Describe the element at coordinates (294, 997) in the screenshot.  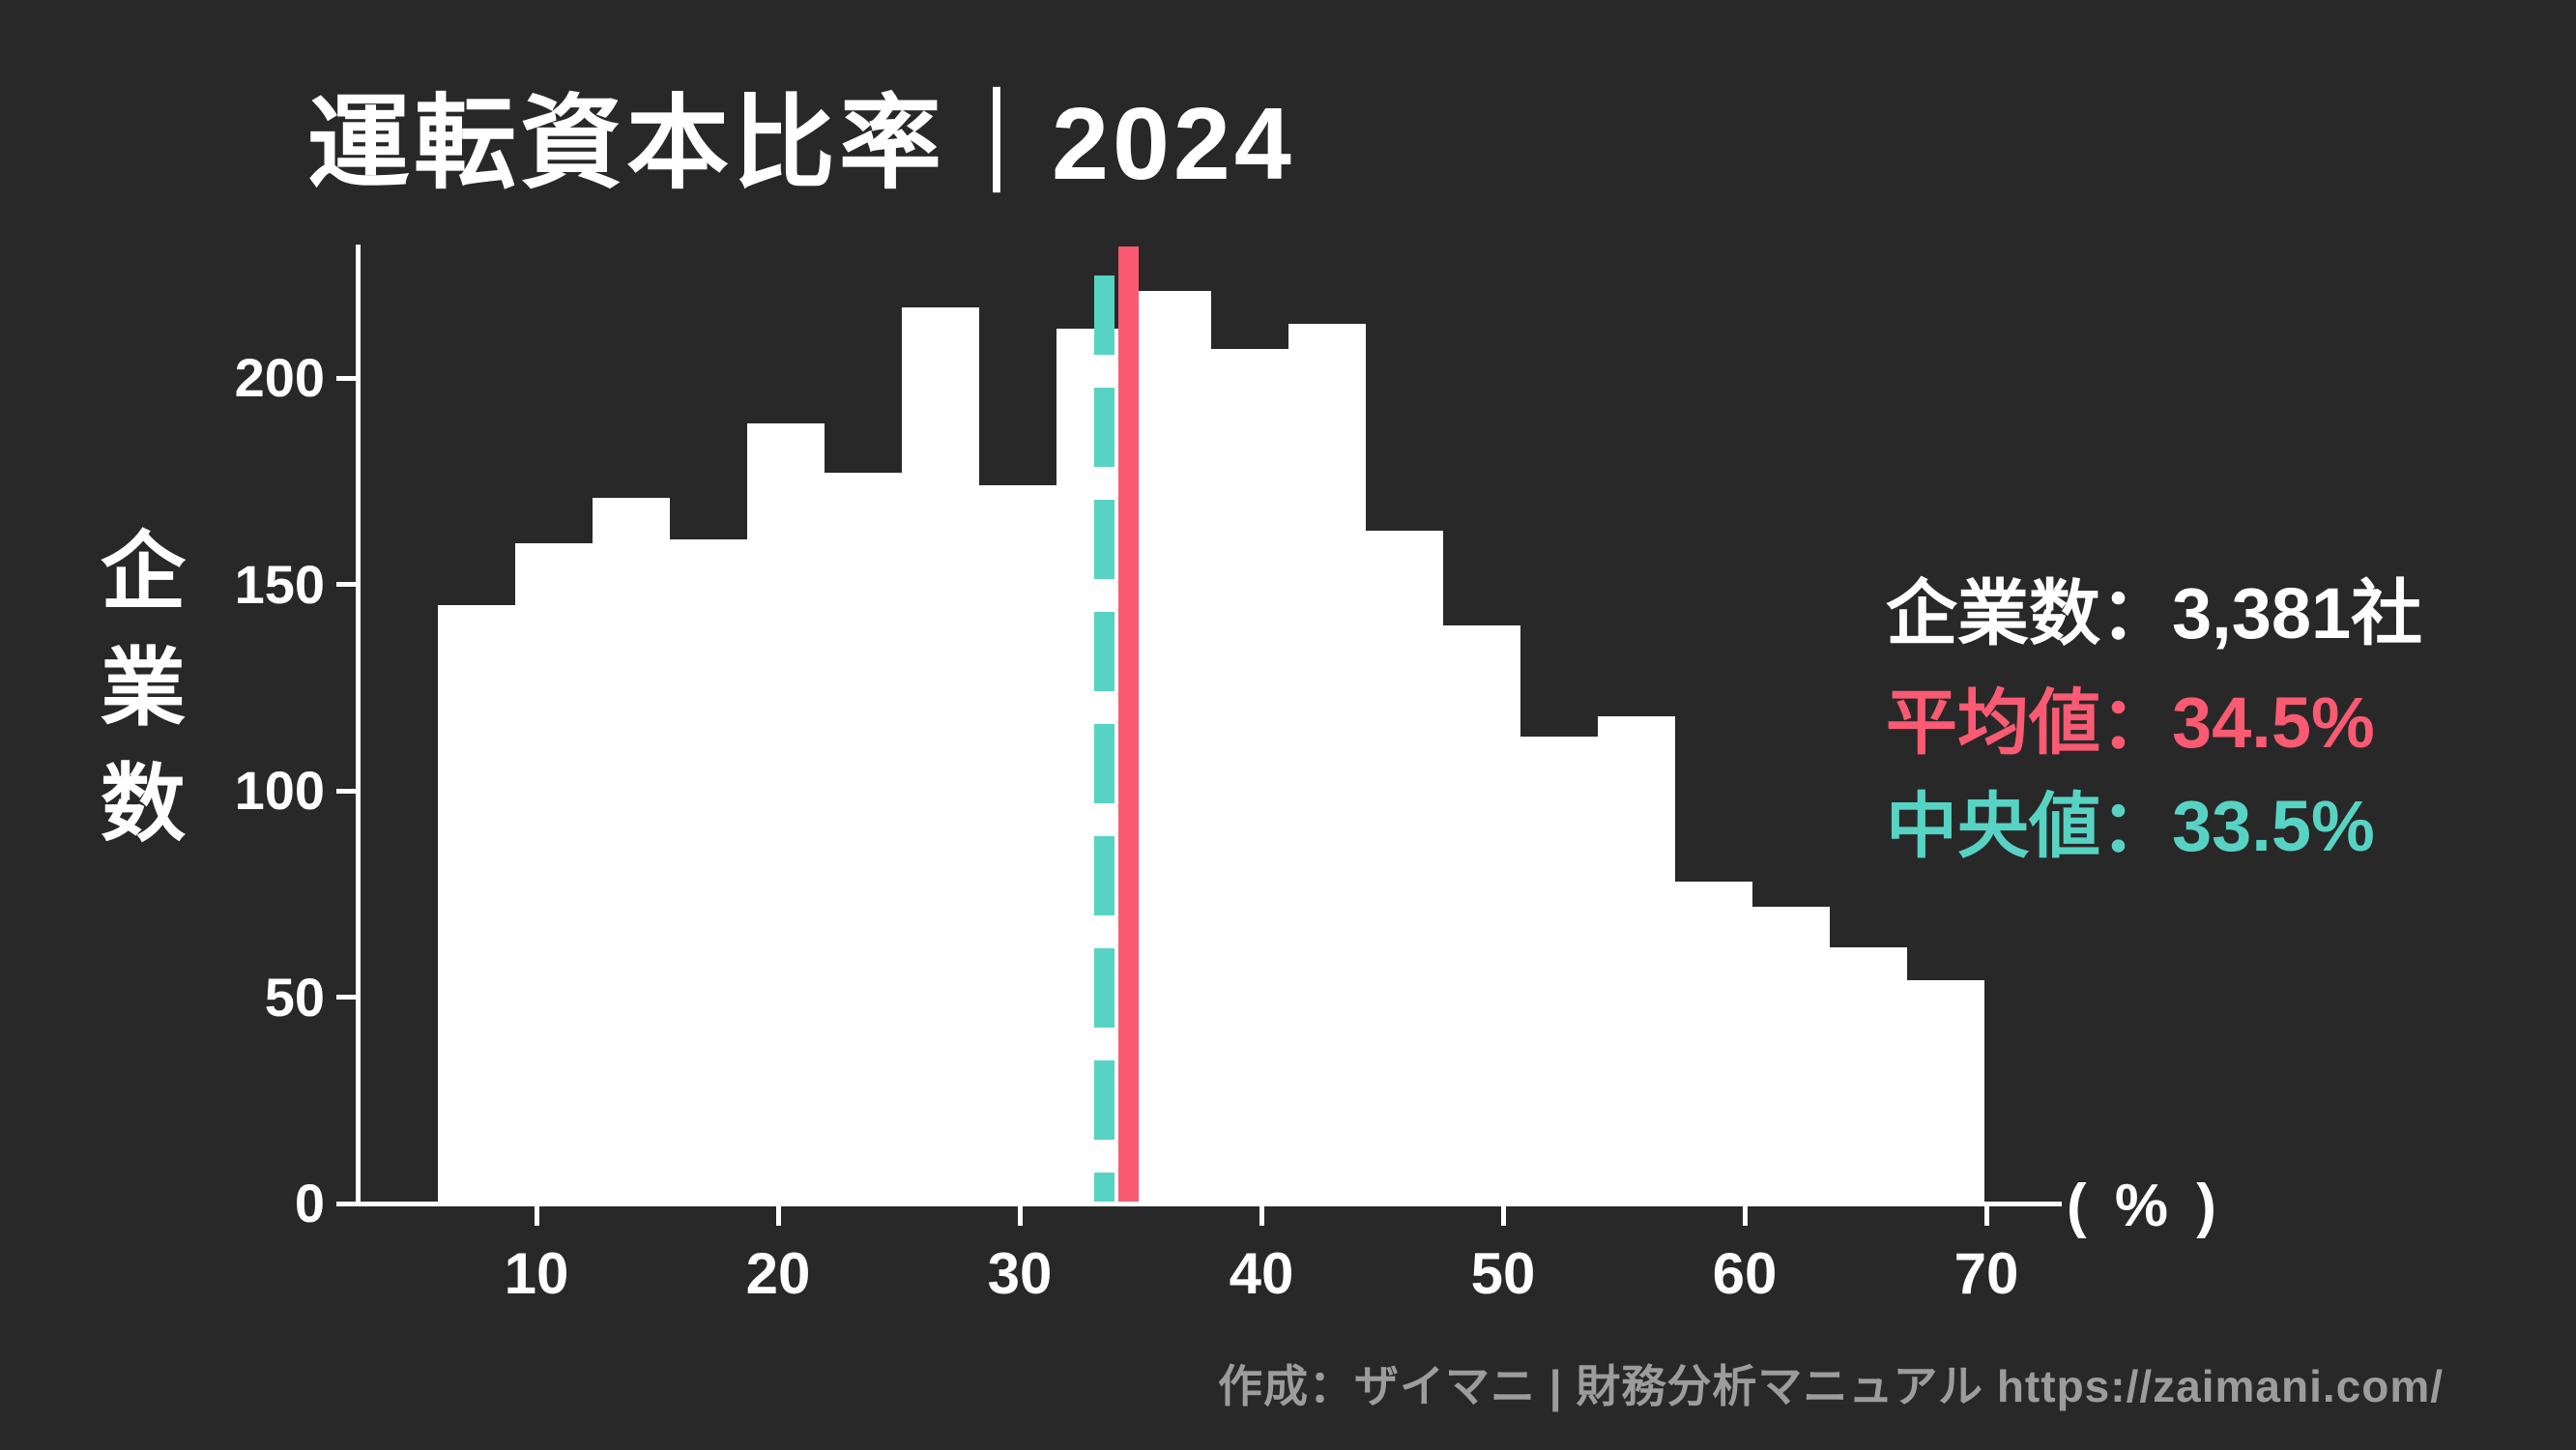
I see `y-axis-tick-label: 50` at that location.